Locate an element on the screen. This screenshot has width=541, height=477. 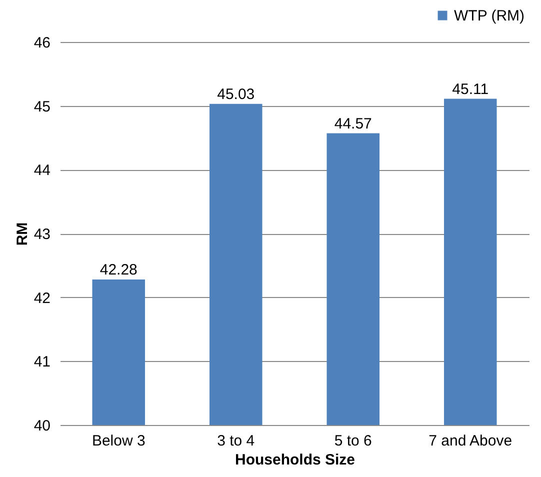
y-tick-label: 43 is located at coordinates (42, 234).